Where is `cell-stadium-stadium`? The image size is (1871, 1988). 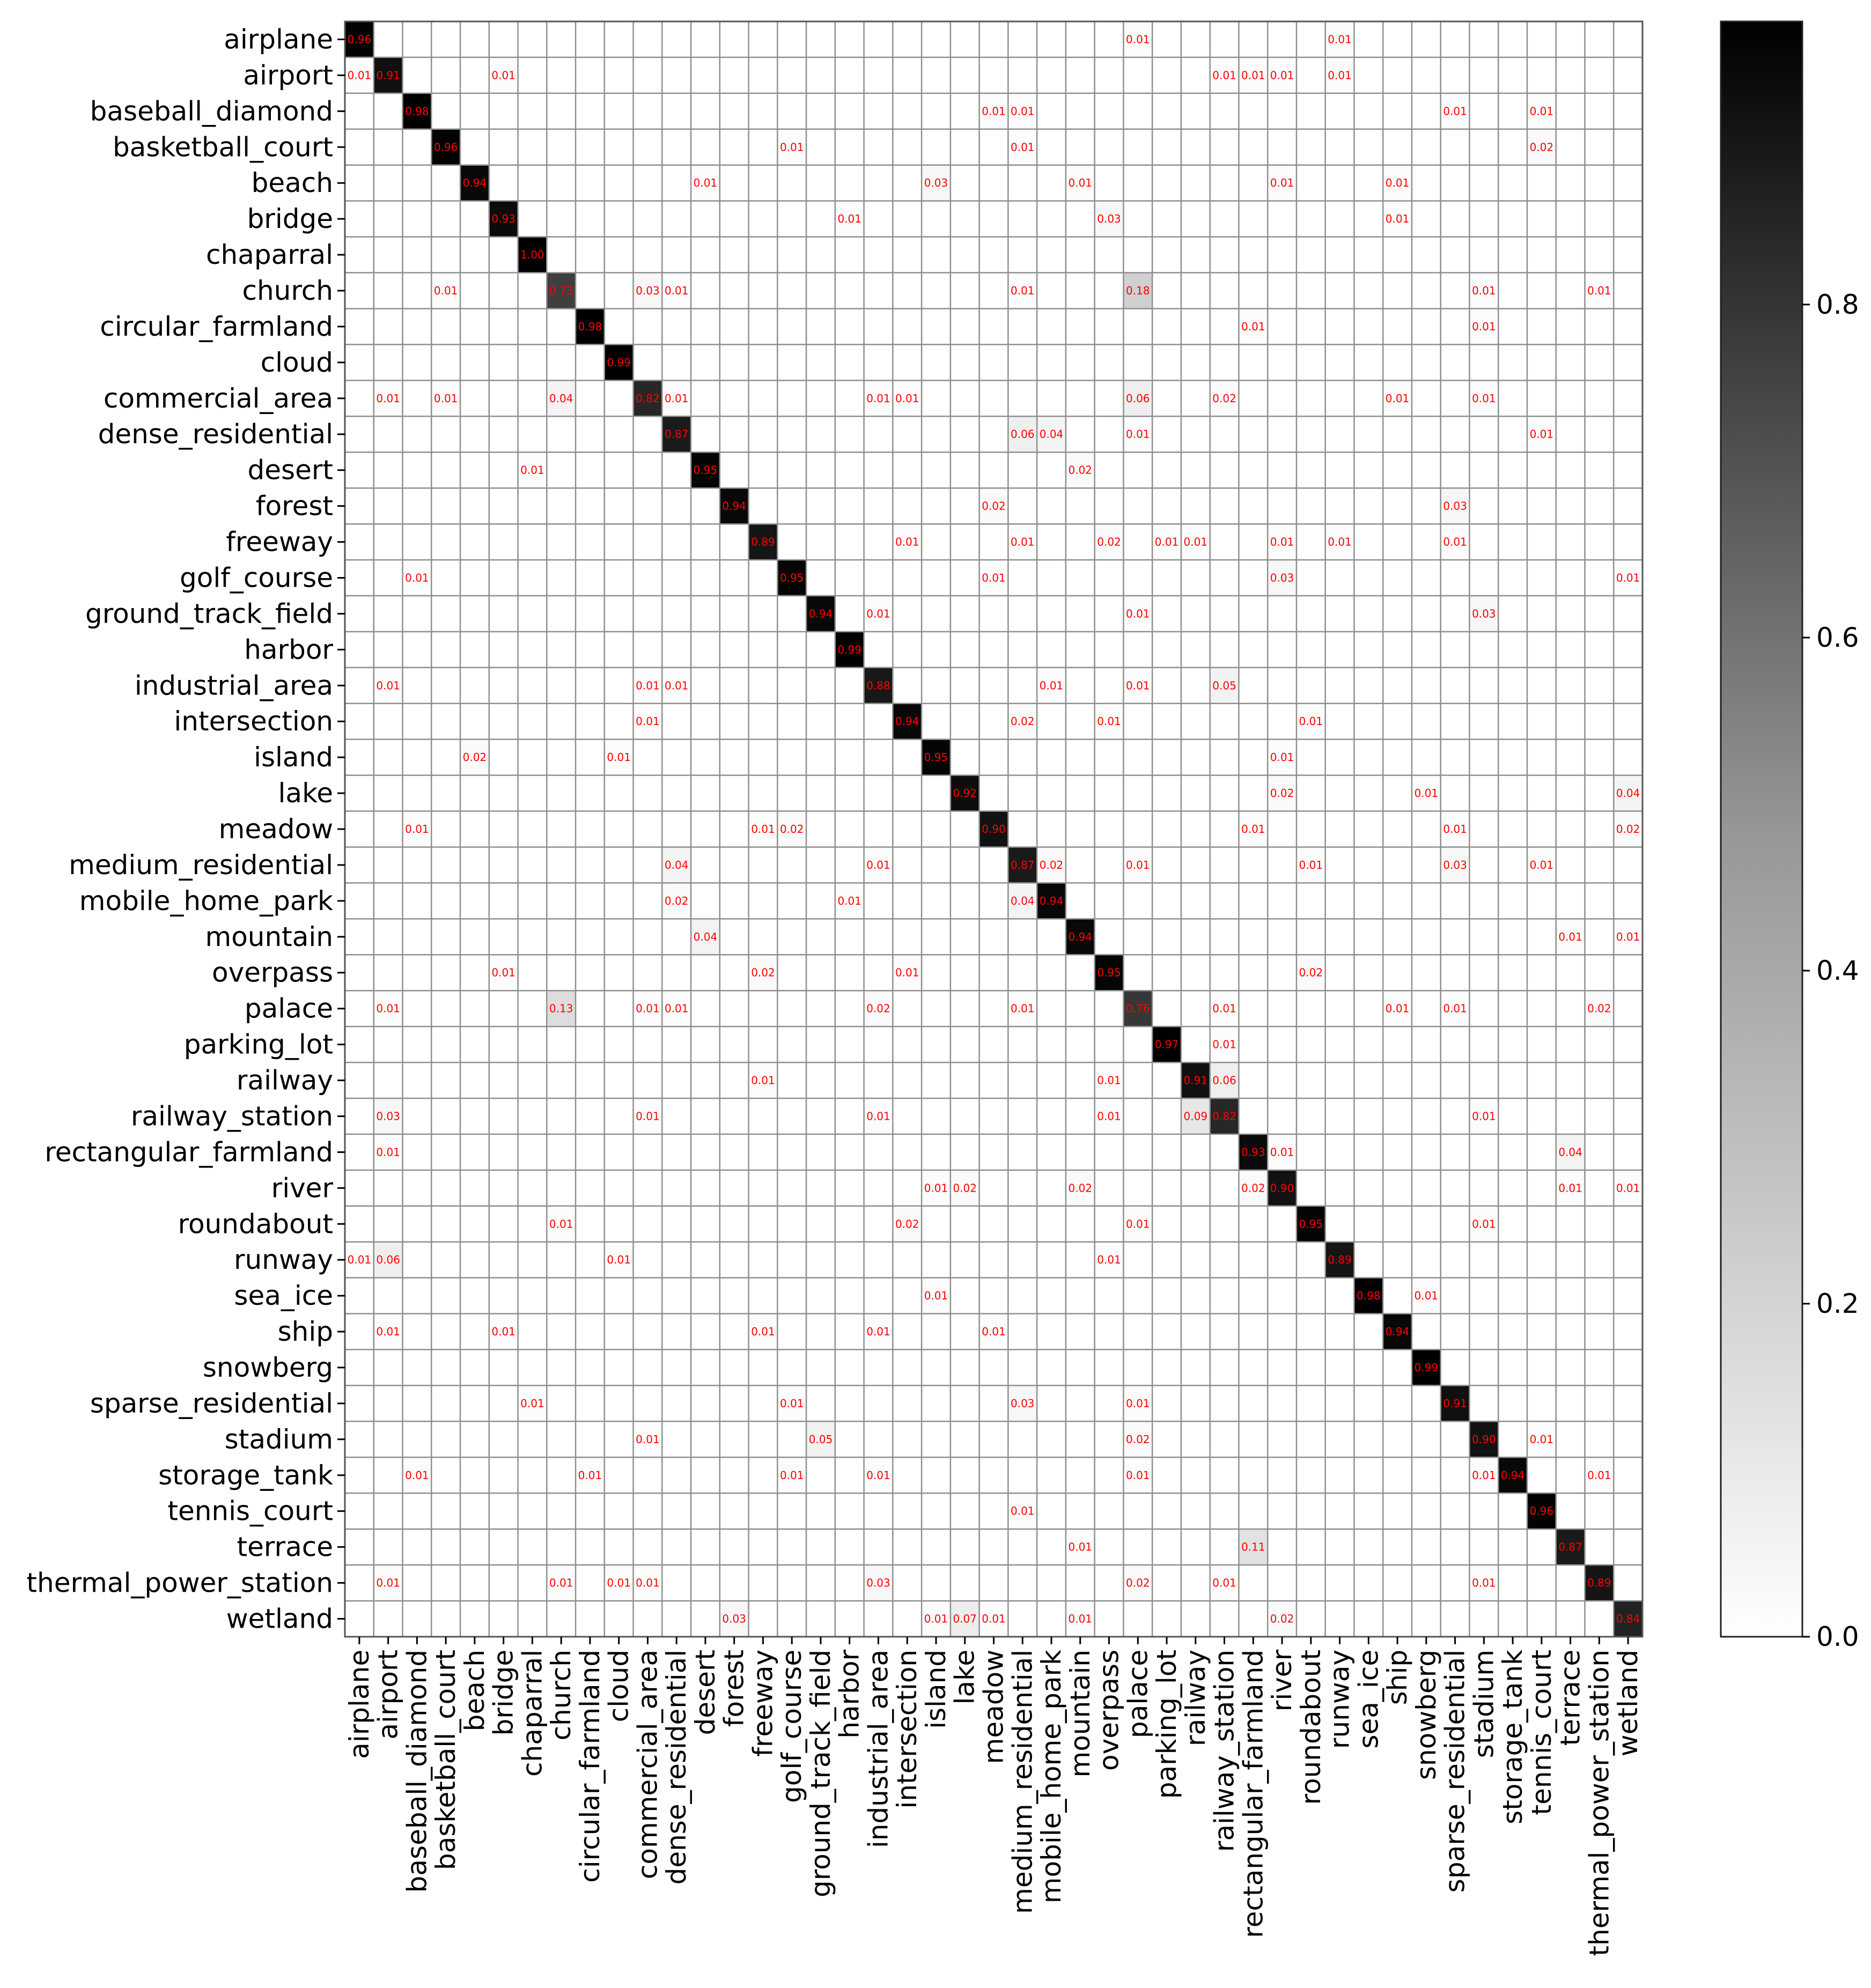
cell-stadium-stadium is located at coordinates (1484, 1439).